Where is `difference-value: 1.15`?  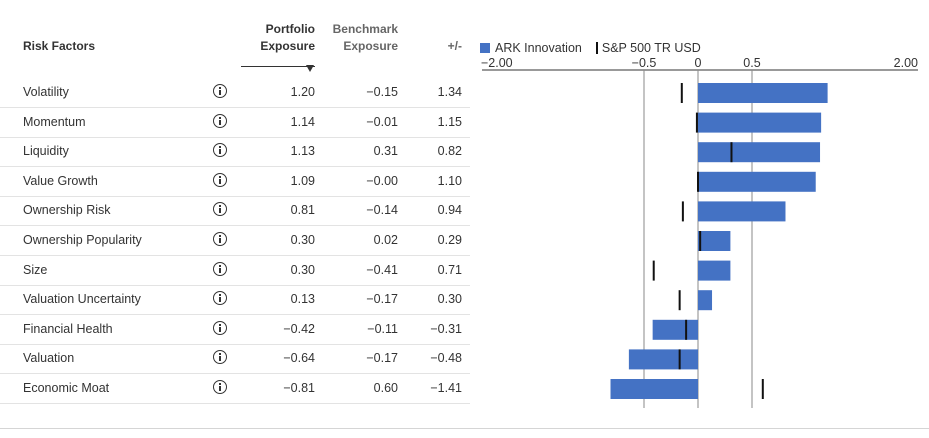
difference-value: 1.15 is located at coordinates (449, 121).